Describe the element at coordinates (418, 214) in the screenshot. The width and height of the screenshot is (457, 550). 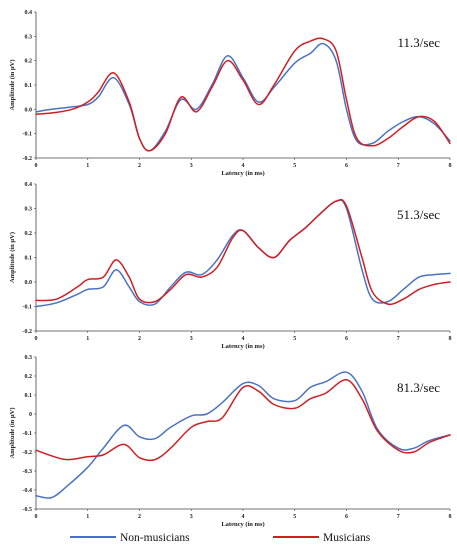
I see `stimulus-rate-label: 51.3/sec` at that location.